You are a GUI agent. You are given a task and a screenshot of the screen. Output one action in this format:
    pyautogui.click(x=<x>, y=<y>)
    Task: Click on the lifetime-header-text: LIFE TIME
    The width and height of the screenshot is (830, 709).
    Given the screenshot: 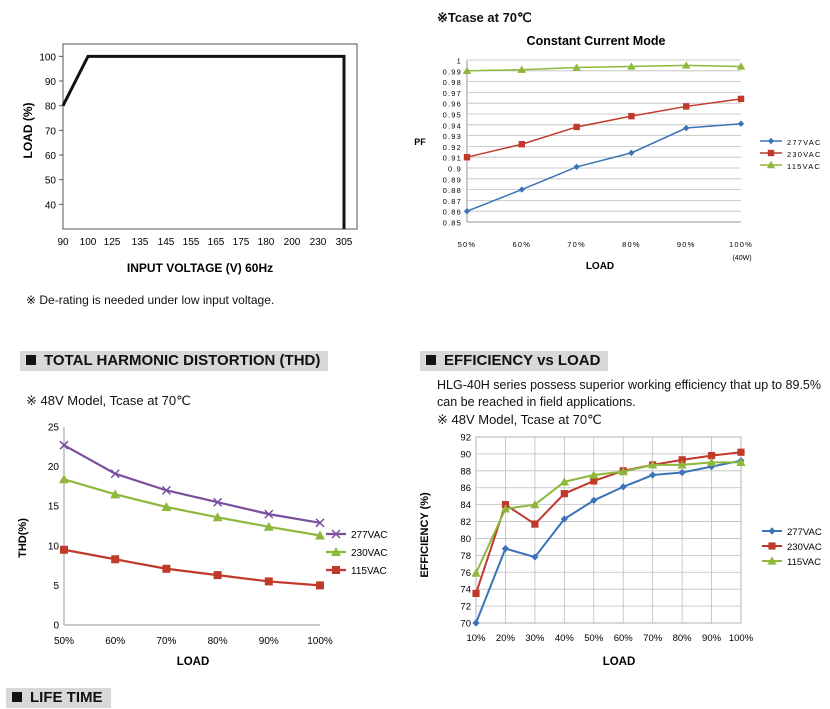 What is the action you would take?
    pyautogui.click(x=66, y=697)
    